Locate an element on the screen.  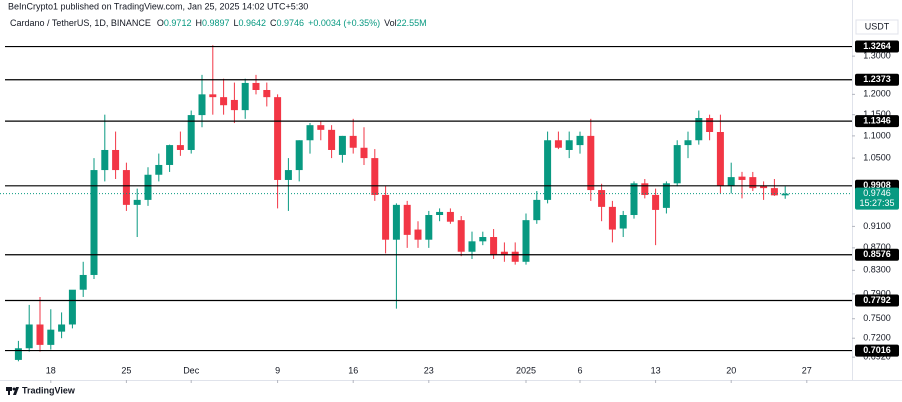
x-tick-label: 9 is located at coordinates (277, 370).